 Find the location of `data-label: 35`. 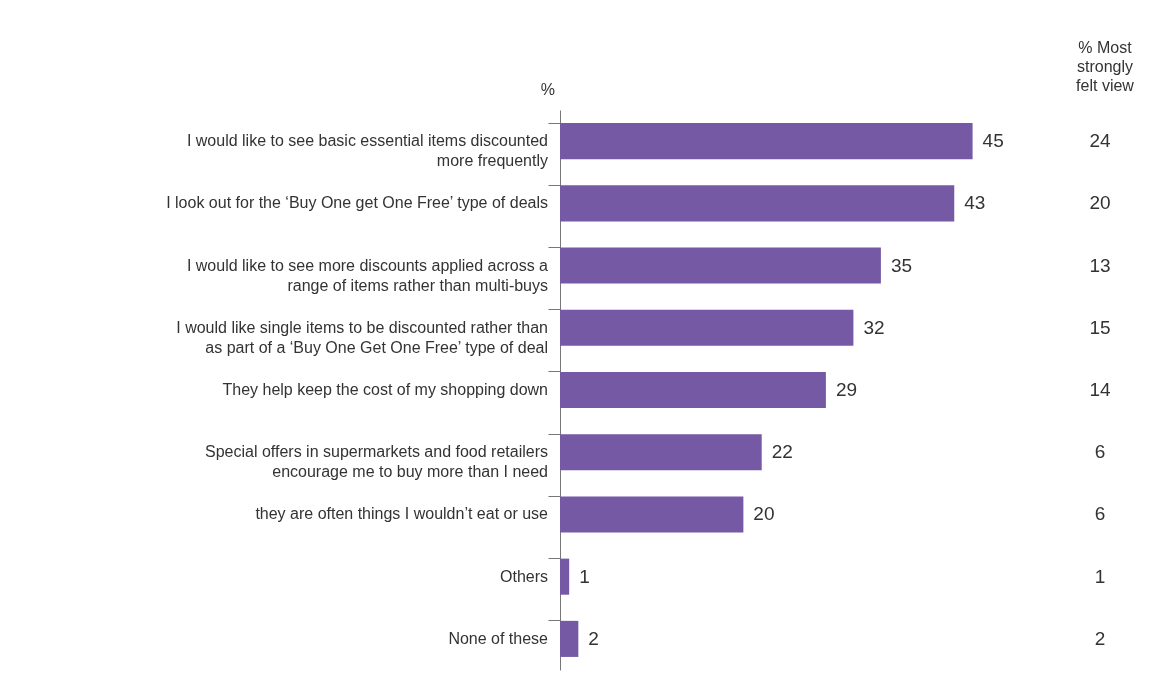

data-label: 35 is located at coordinates (901, 265).